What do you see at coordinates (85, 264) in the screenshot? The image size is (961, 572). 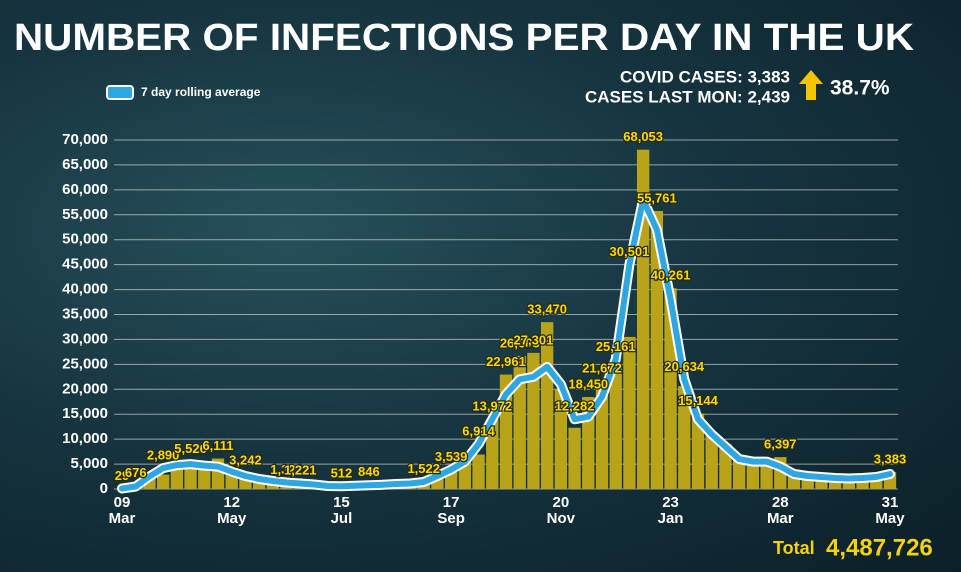 I see `y-tick-label: 45,000` at bounding box center [85, 264].